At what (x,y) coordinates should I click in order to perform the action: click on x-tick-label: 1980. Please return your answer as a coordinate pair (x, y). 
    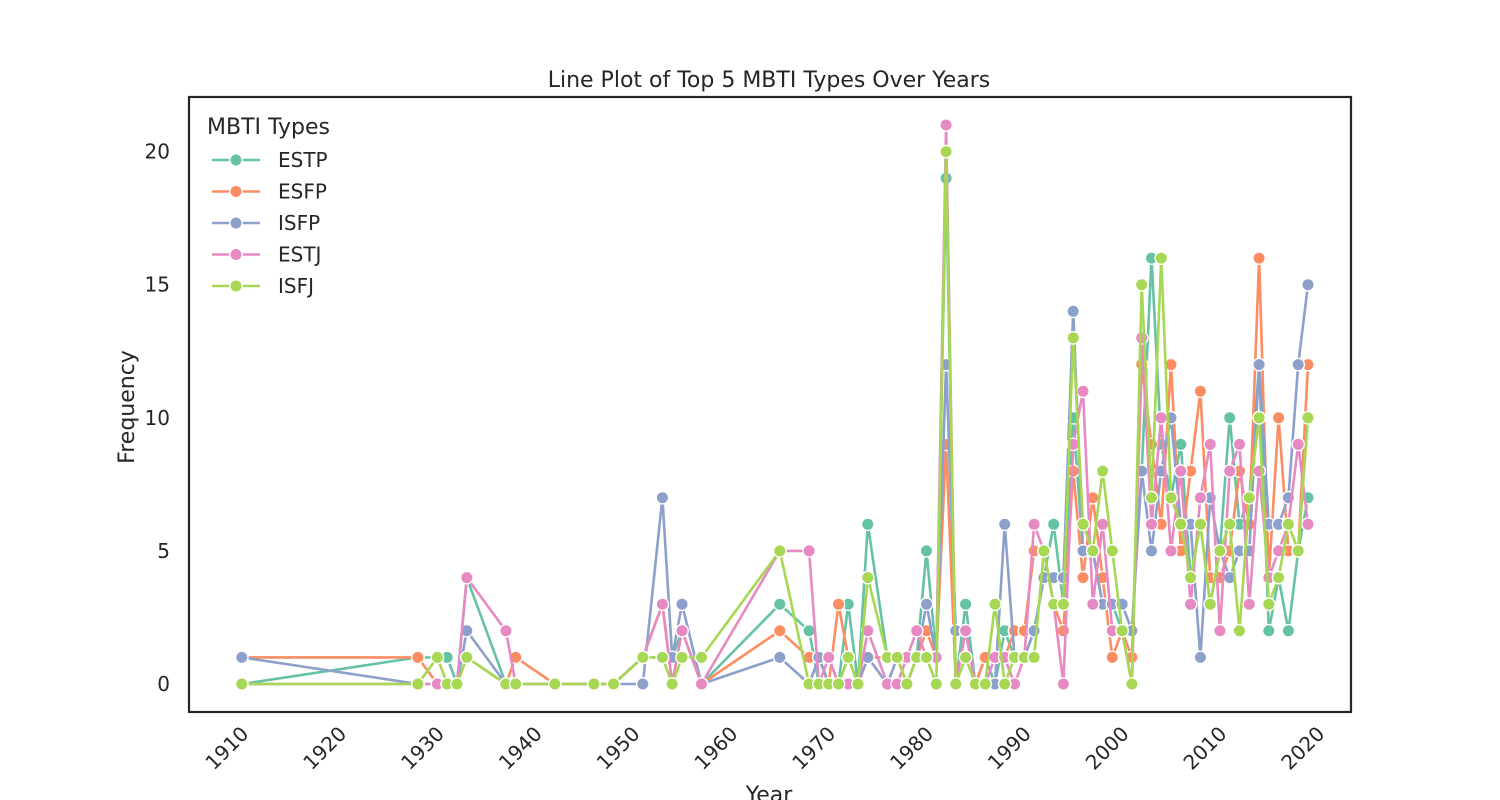
    Looking at the image, I should click on (911, 748).